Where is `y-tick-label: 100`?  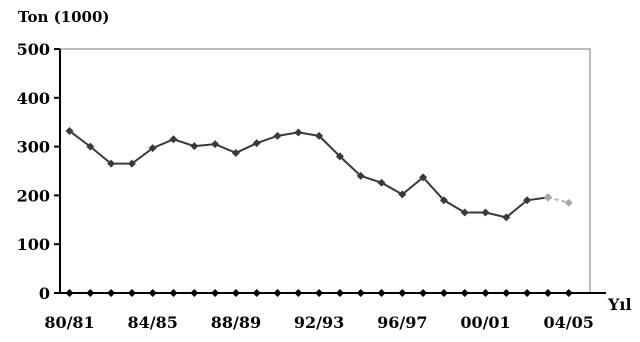 y-tick-label: 100 is located at coordinates (33, 244).